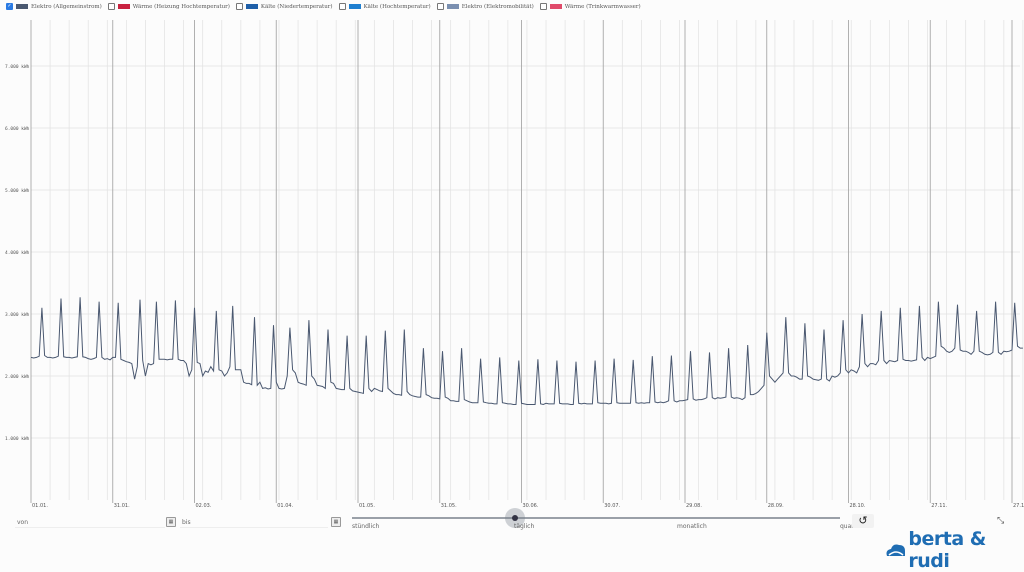 The height and width of the screenshot is (572, 1024). What do you see at coordinates (17, 191) in the screenshot?
I see `y-tick-label: 5.000 kWh` at bounding box center [17, 191].